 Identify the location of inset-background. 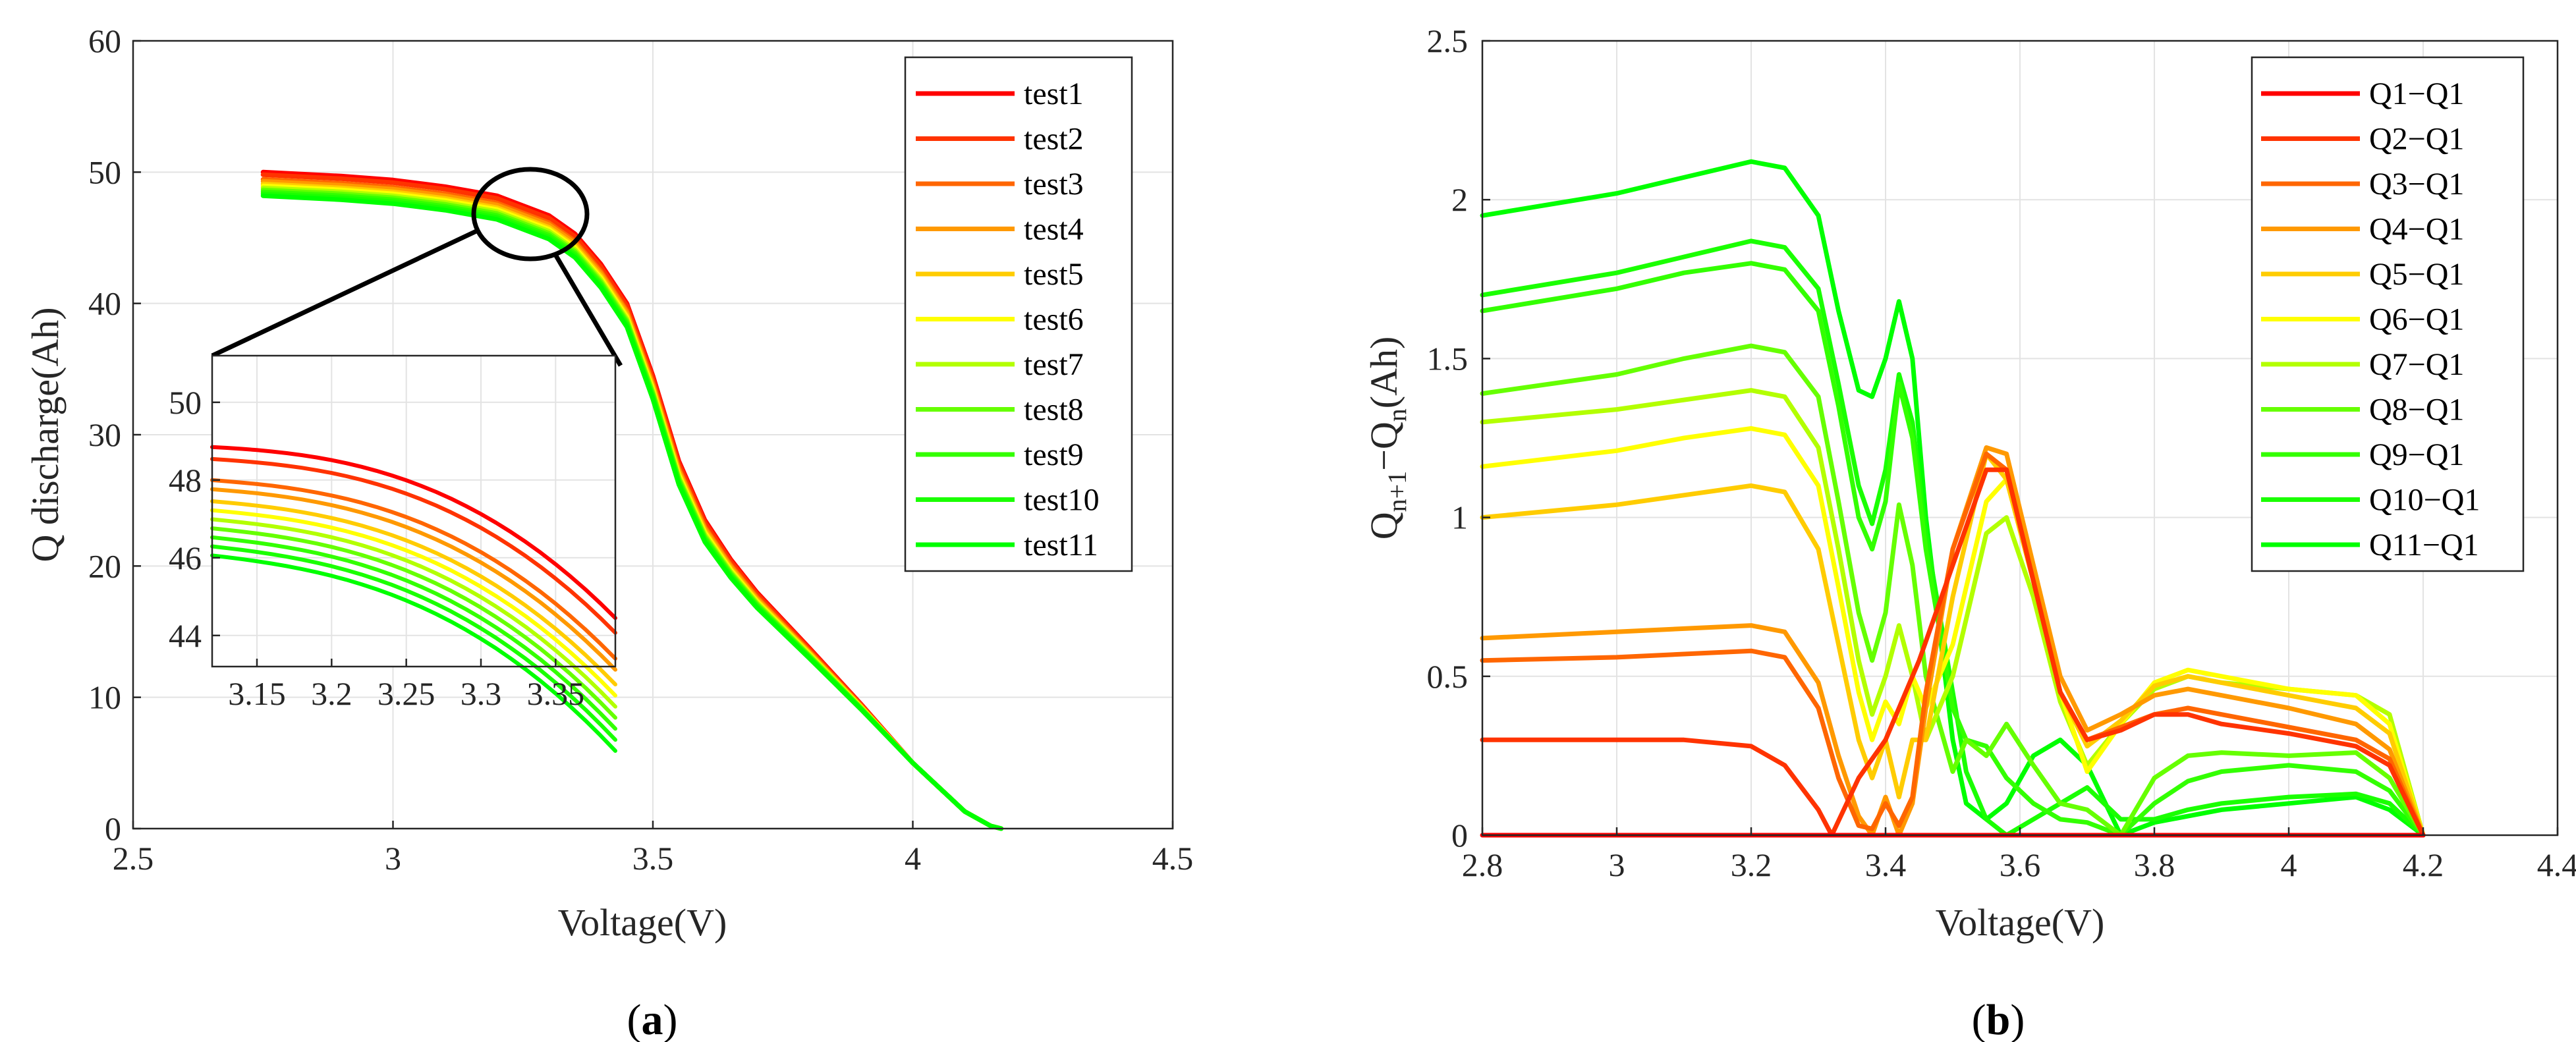
(413, 511).